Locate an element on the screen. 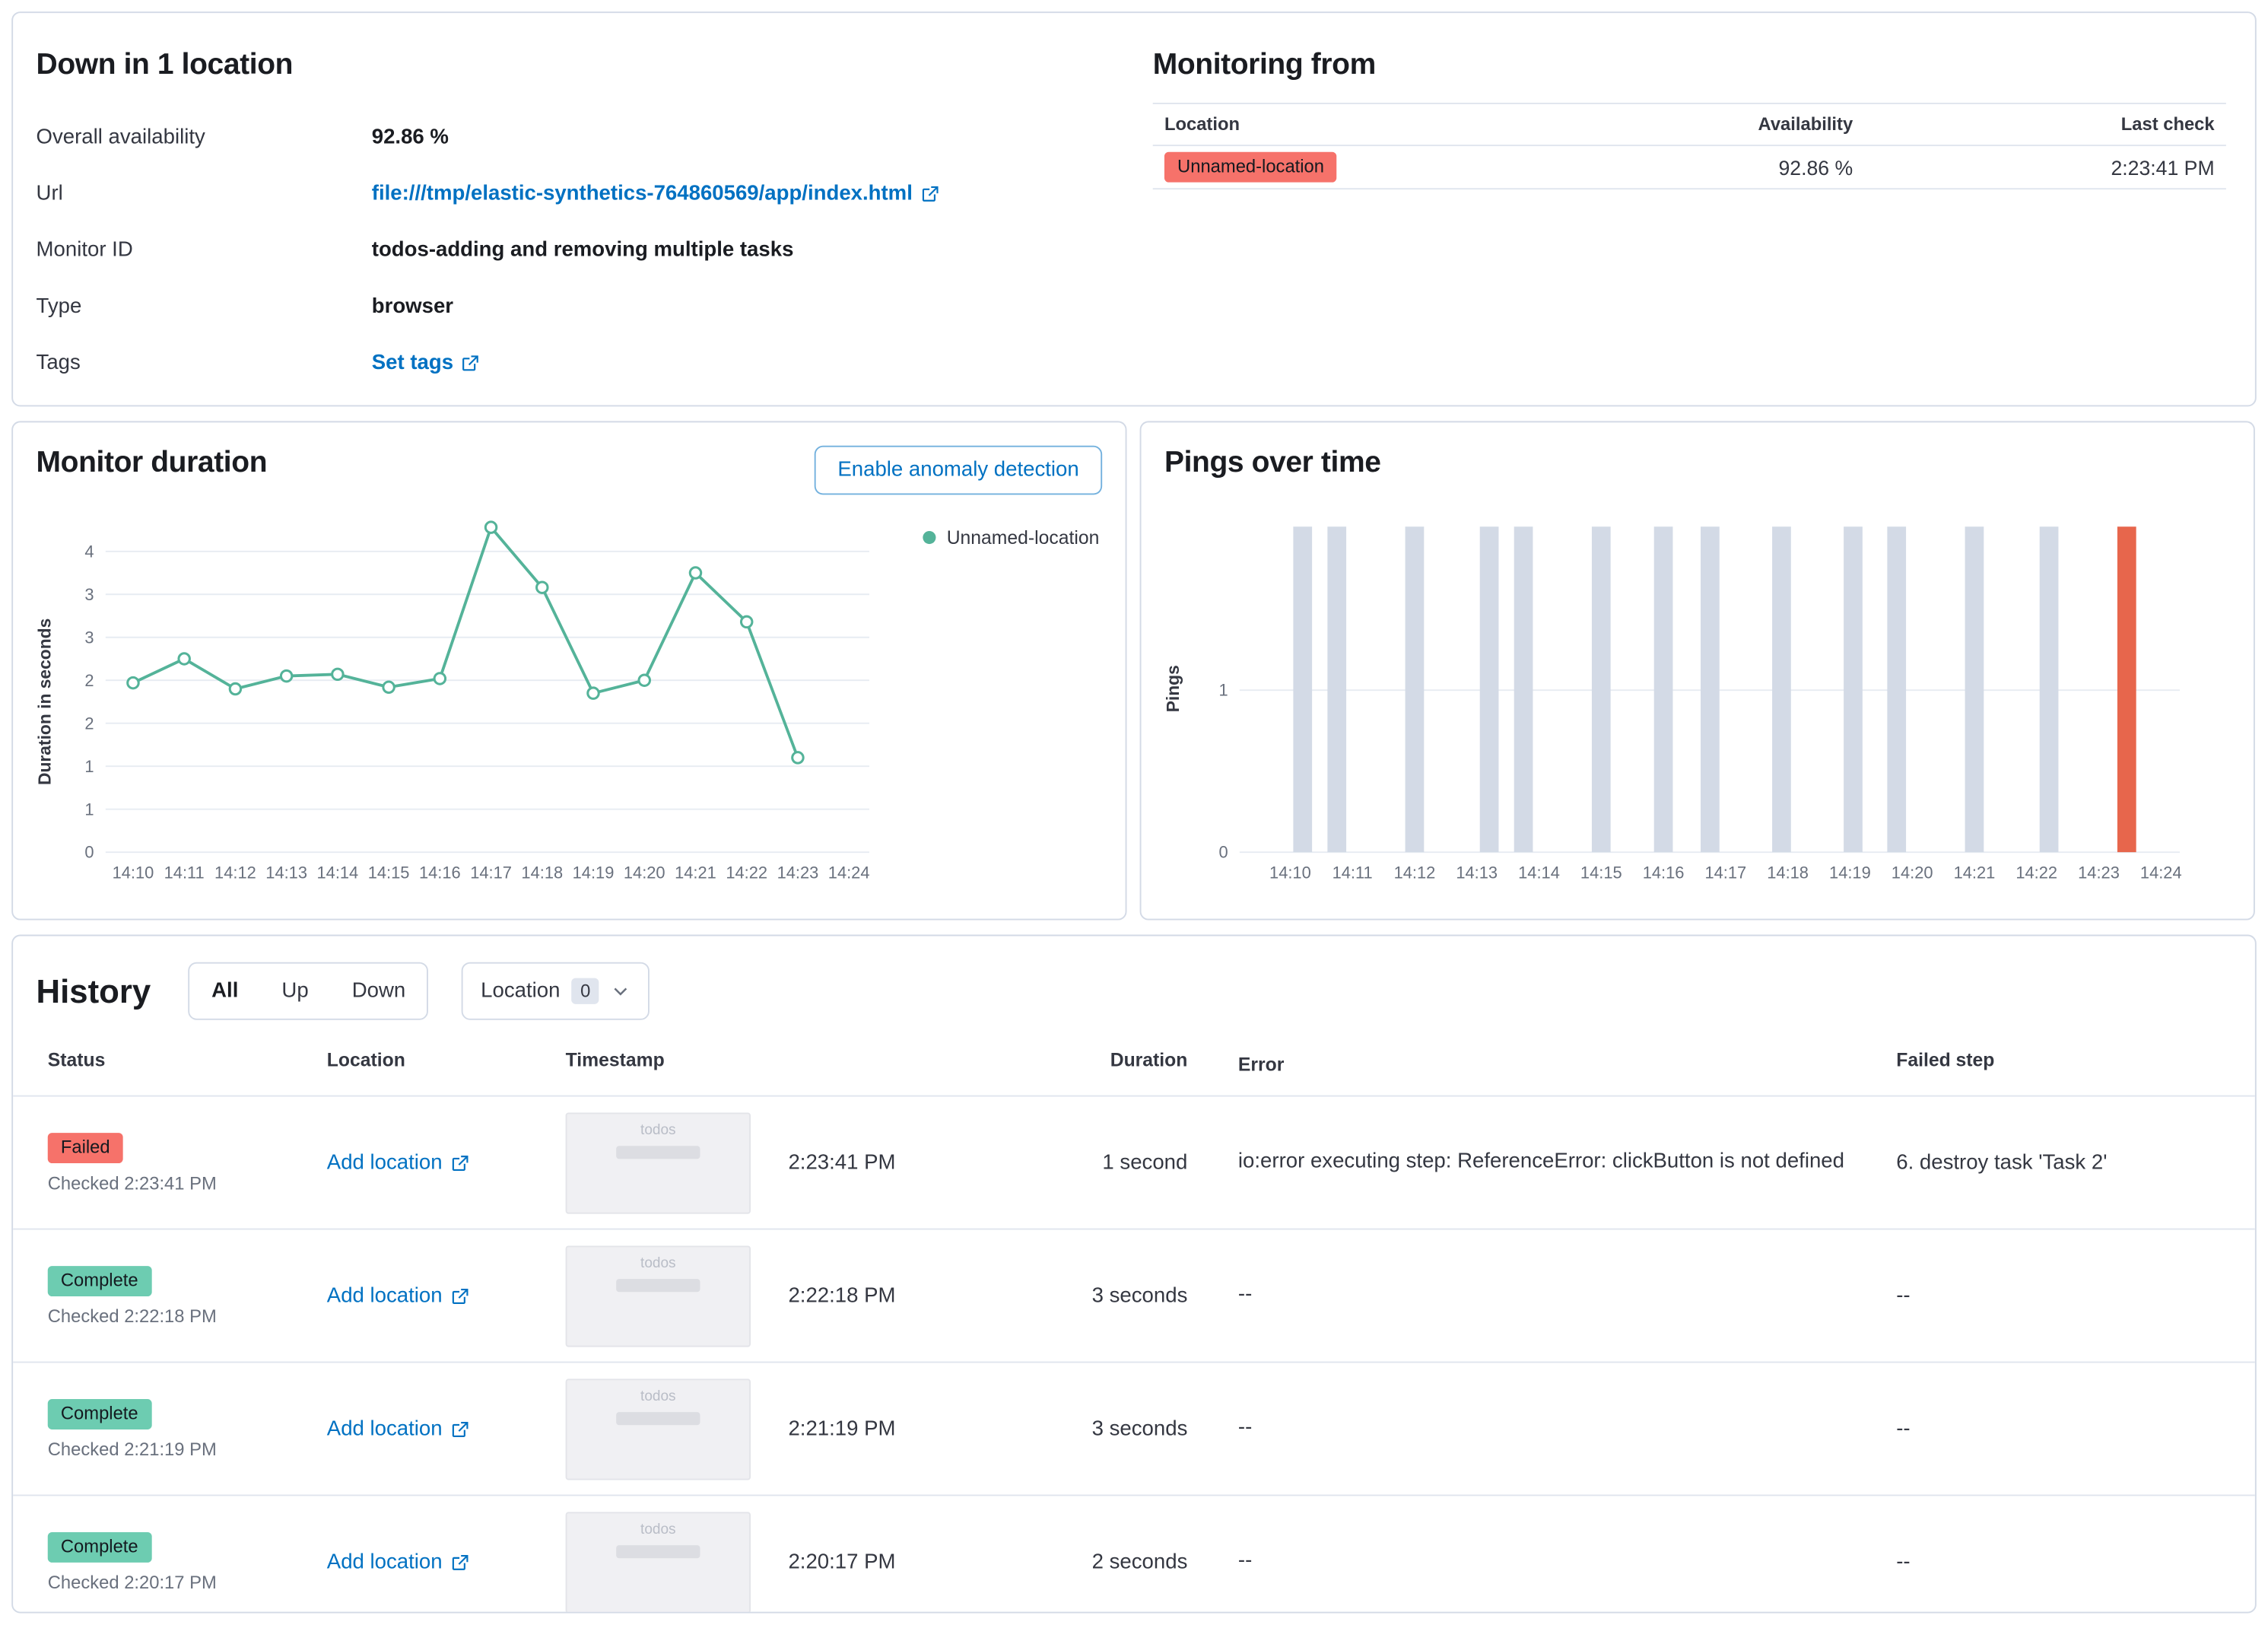 The image size is (2268, 1625). last-check-value: 2:23:41 PM is located at coordinates (2163, 167).